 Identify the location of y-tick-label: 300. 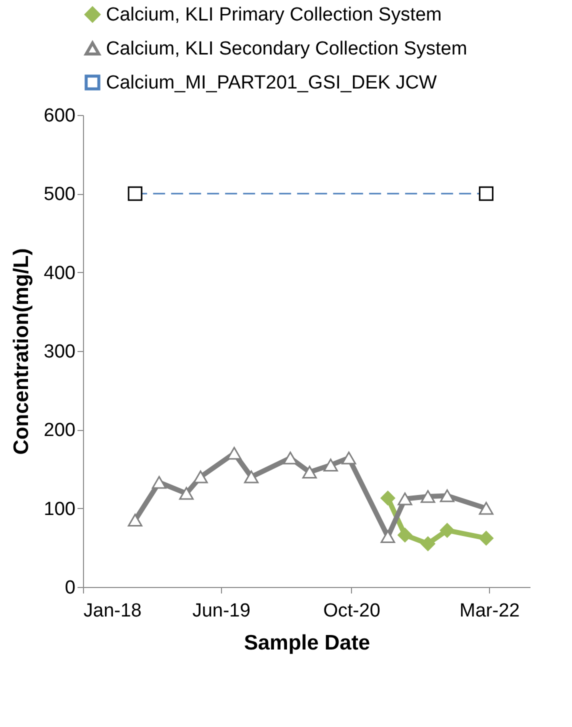
(60, 352).